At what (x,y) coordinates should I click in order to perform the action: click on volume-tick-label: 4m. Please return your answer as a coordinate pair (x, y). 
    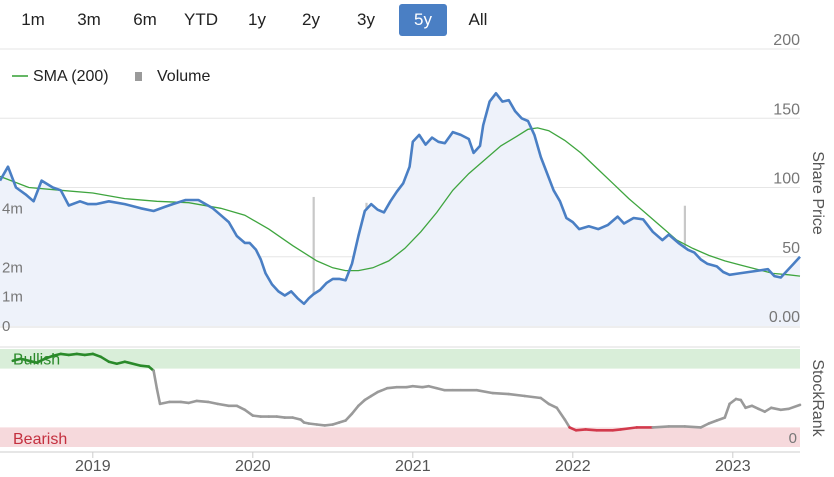
    Looking at the image, I should click on (12, 209).